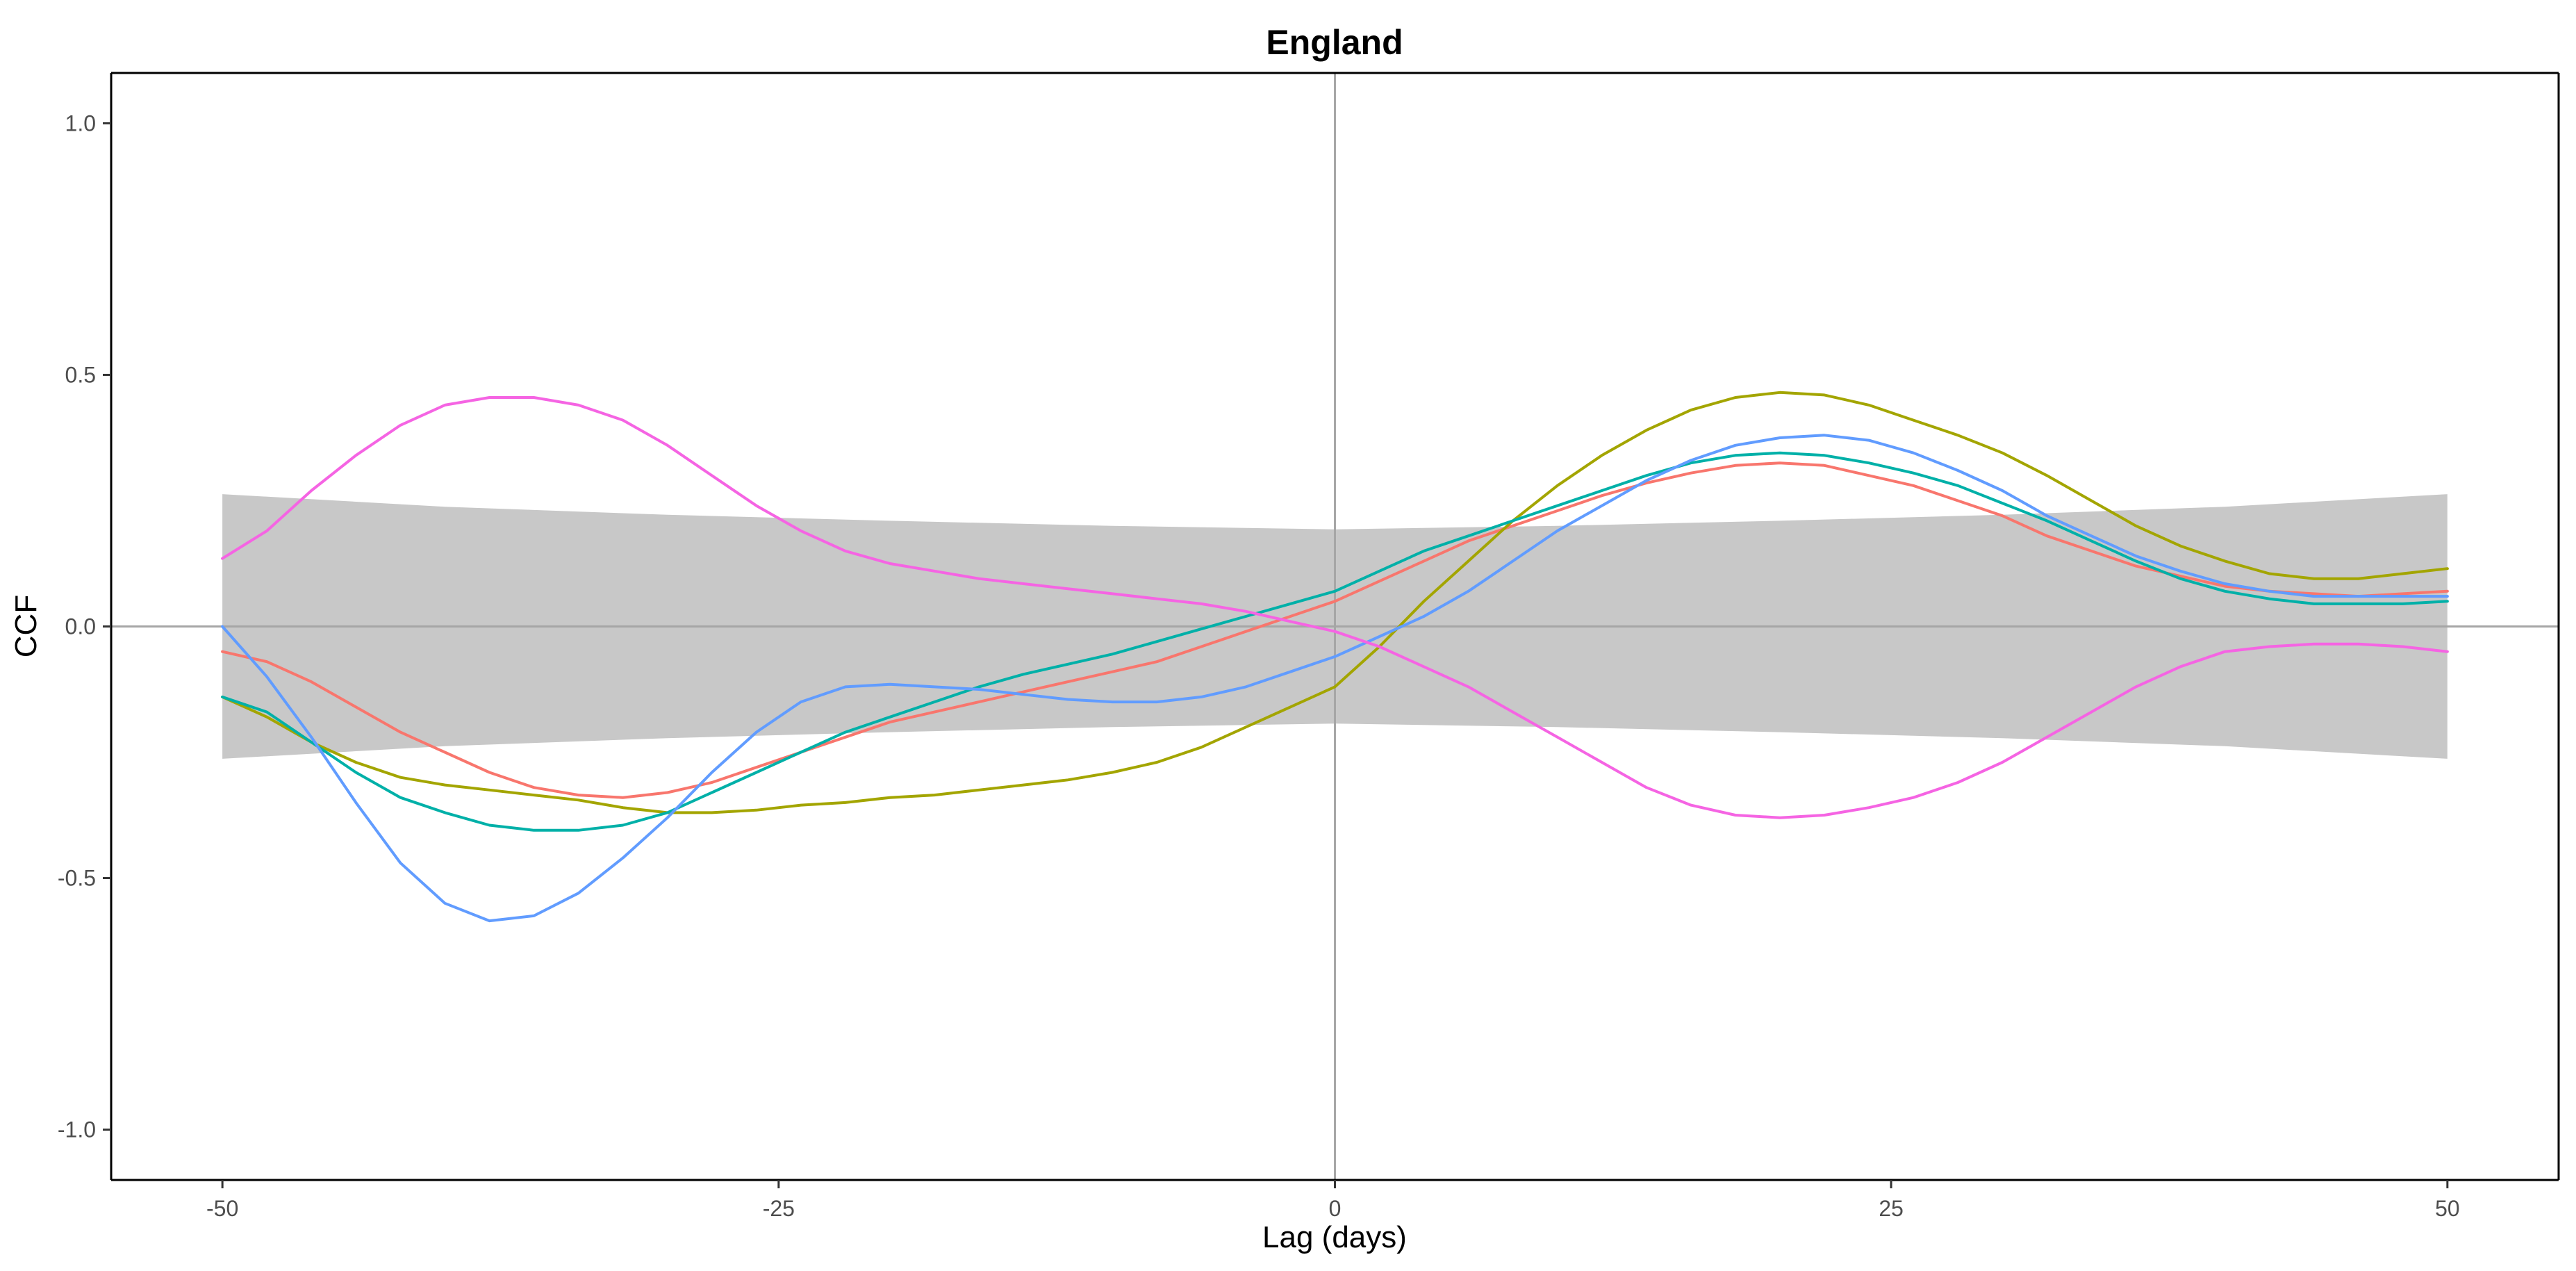 The height and width of the screenshot is (1271, 2576). Describe the element at coordinates (80, 626) in the screenshot. I see `y-tick-label: 0.0` at that location.